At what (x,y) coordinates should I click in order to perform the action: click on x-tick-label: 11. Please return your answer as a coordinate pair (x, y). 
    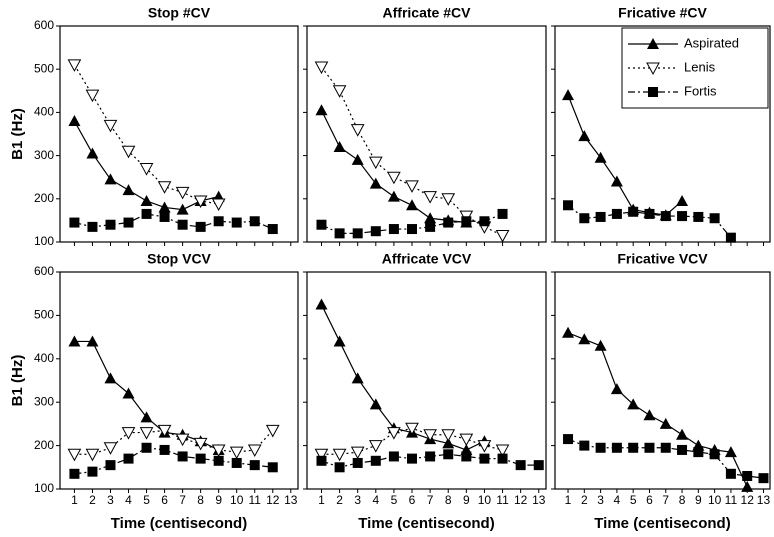
    Looking at the image, I should click on (502, 500).